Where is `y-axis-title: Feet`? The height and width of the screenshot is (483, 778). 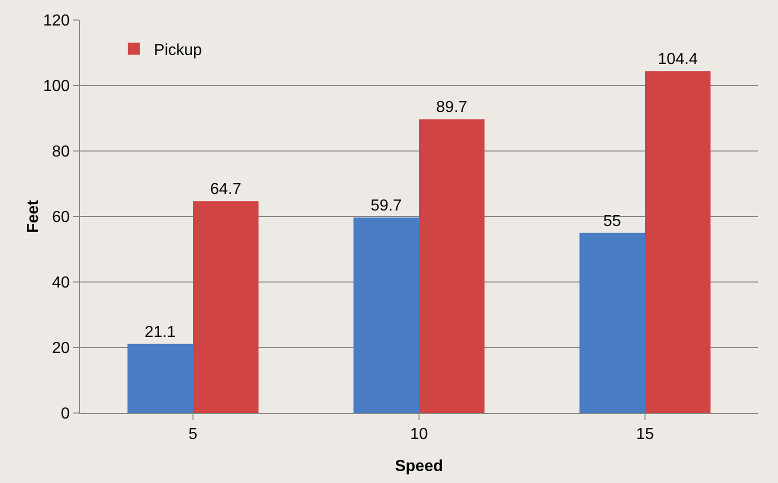
y-axis-title: Feet is located at coordinates (33, 216).